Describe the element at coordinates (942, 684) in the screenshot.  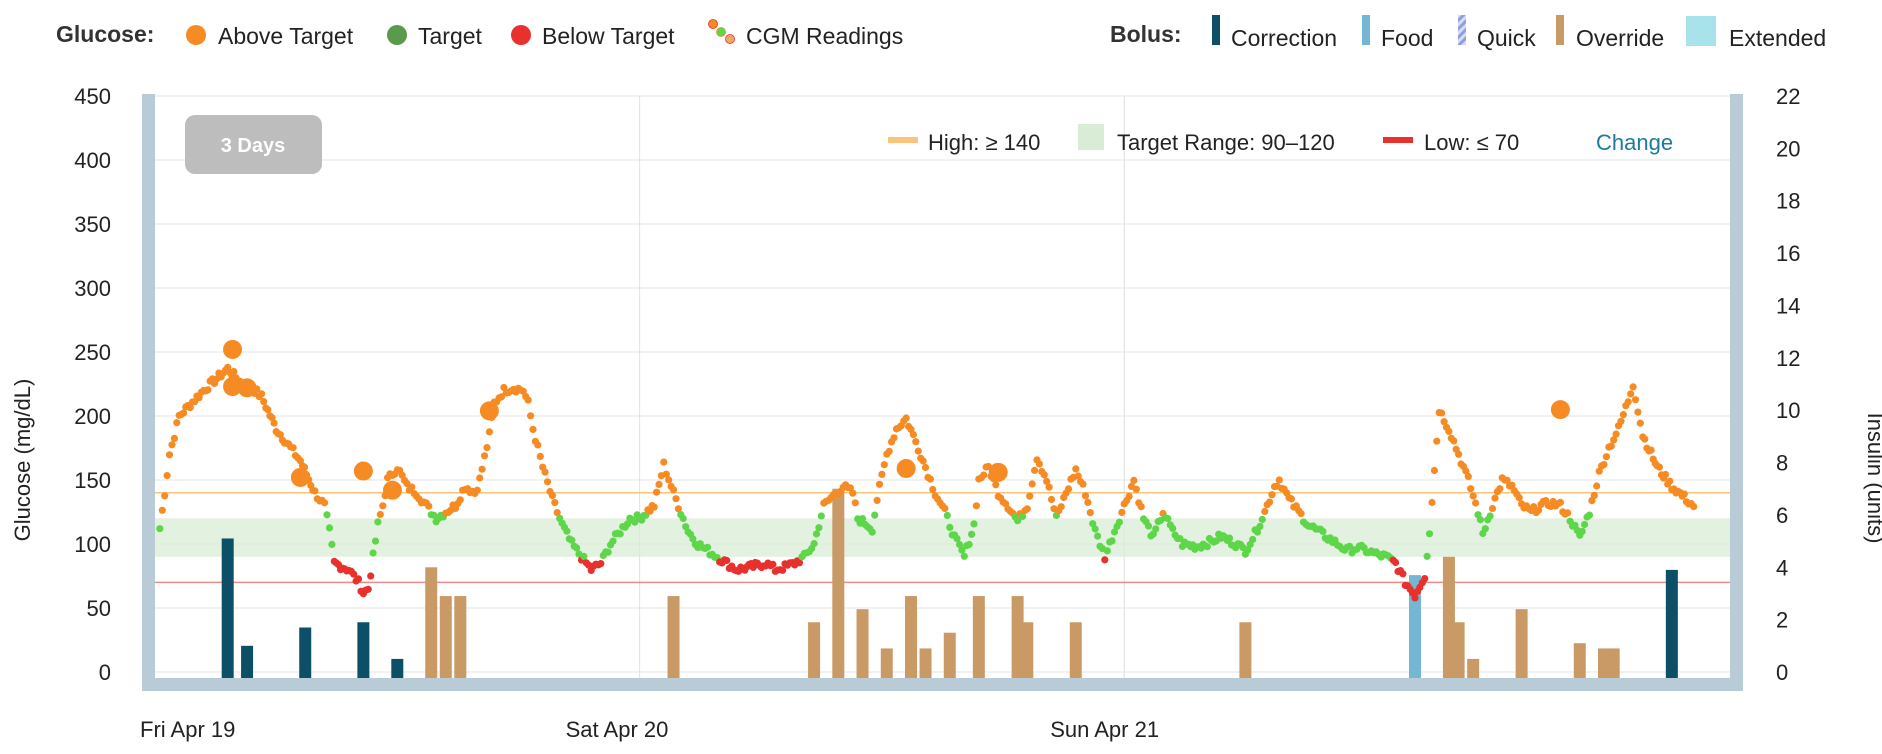
I see `bottom-frame-bar` at that location.